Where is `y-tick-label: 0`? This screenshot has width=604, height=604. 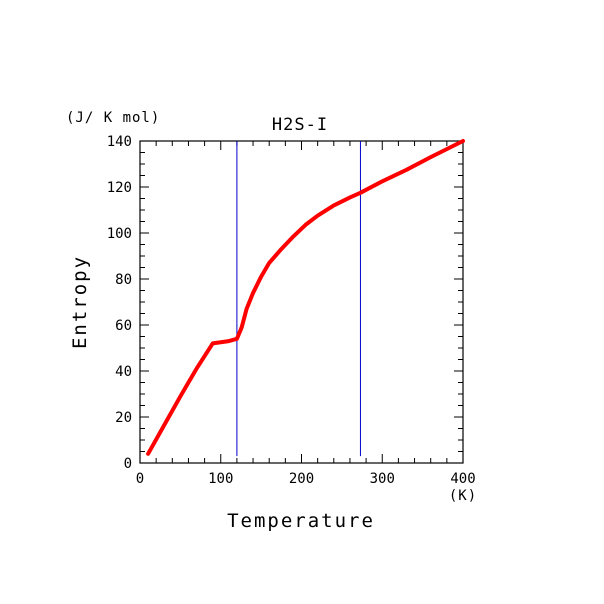 y-tick-label: 0 is located at coordinates (128, 464).